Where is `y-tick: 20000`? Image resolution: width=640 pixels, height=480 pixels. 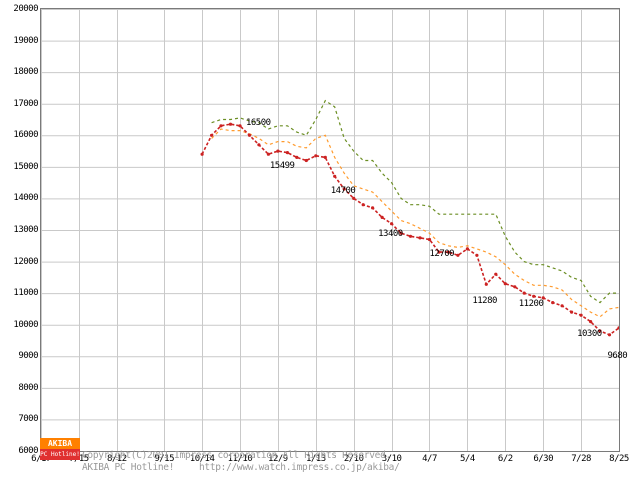
y-tick: 20000 is located at coordinates (25, 9).